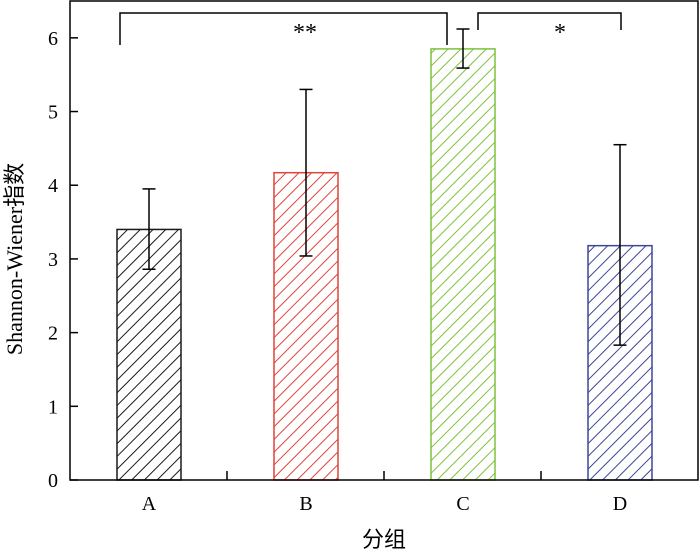  Describe the element at coordinates (53, 186) in the screenshot. I see `y-tick-label: 4` at that location.